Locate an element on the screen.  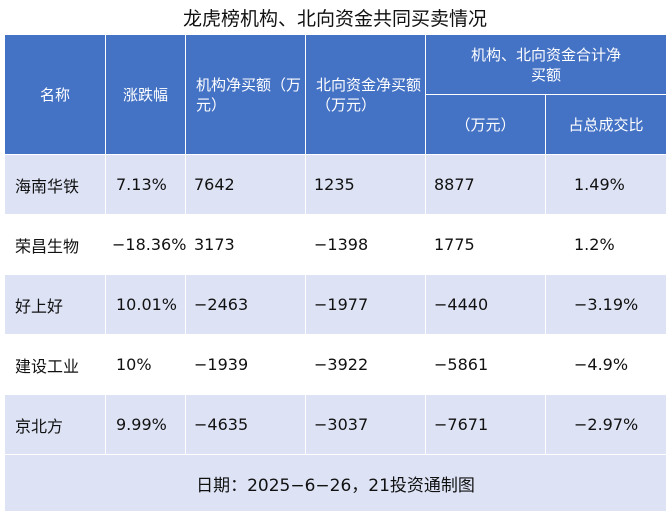
header-inst-label: 机构净买额（万元） is located at coordinates (249, 94).